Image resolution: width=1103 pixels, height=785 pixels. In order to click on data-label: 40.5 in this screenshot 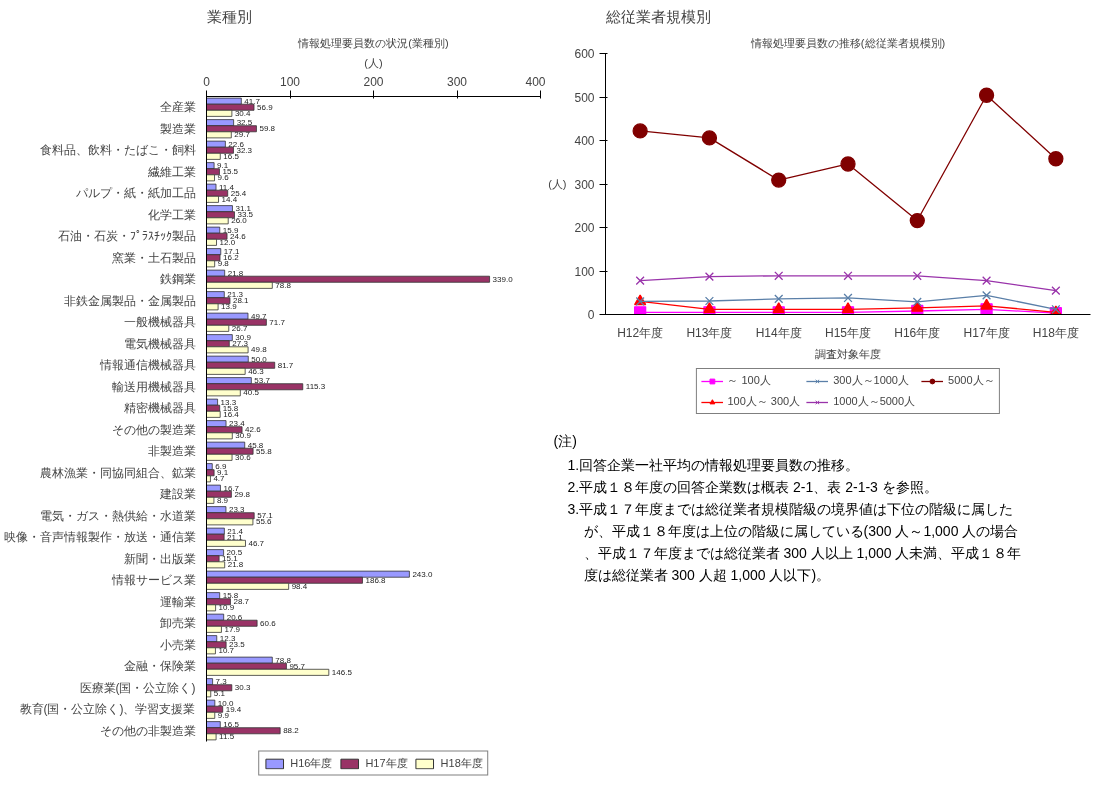, I will do `click(251, 393)`.